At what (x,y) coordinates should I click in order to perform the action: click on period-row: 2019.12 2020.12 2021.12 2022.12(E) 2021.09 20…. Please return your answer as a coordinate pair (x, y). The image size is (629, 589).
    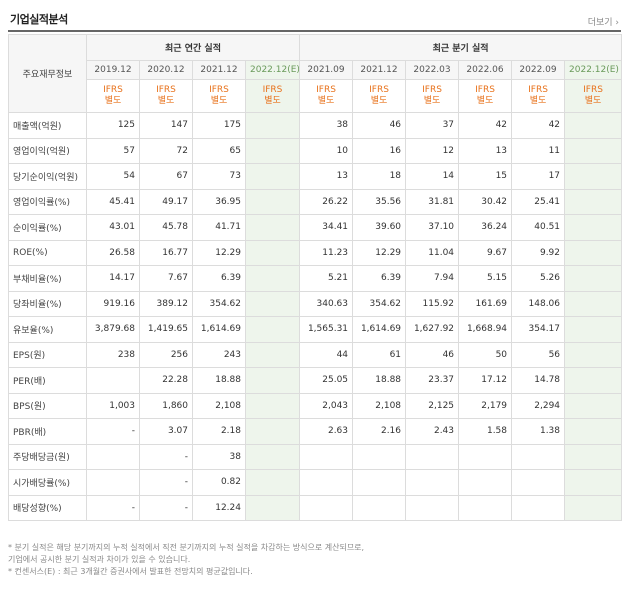
    Looking at the image, I should click on (316, 70).